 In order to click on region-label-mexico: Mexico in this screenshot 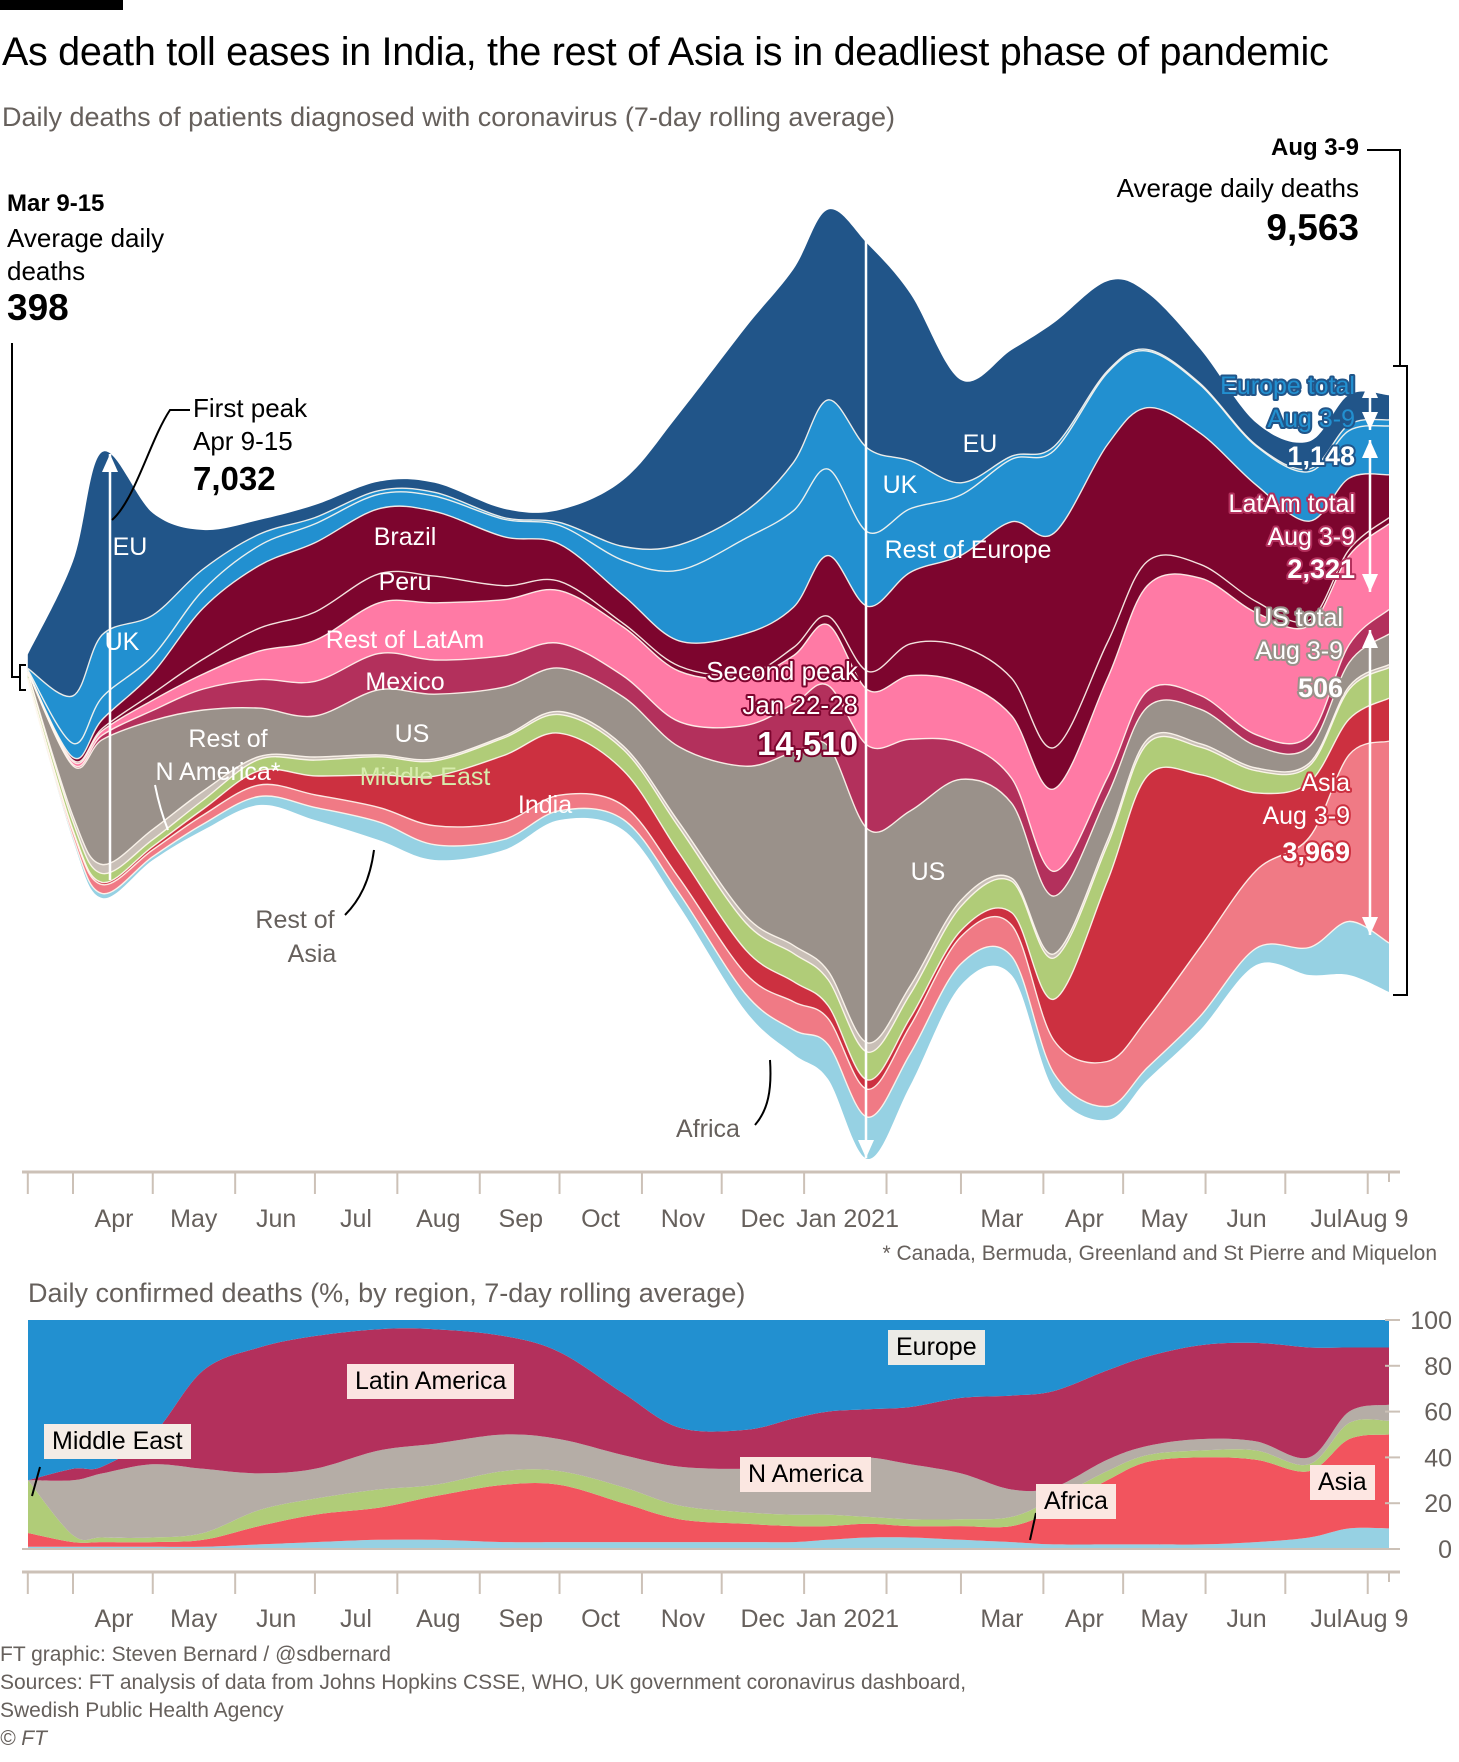, I will do `click(404, 682)`.